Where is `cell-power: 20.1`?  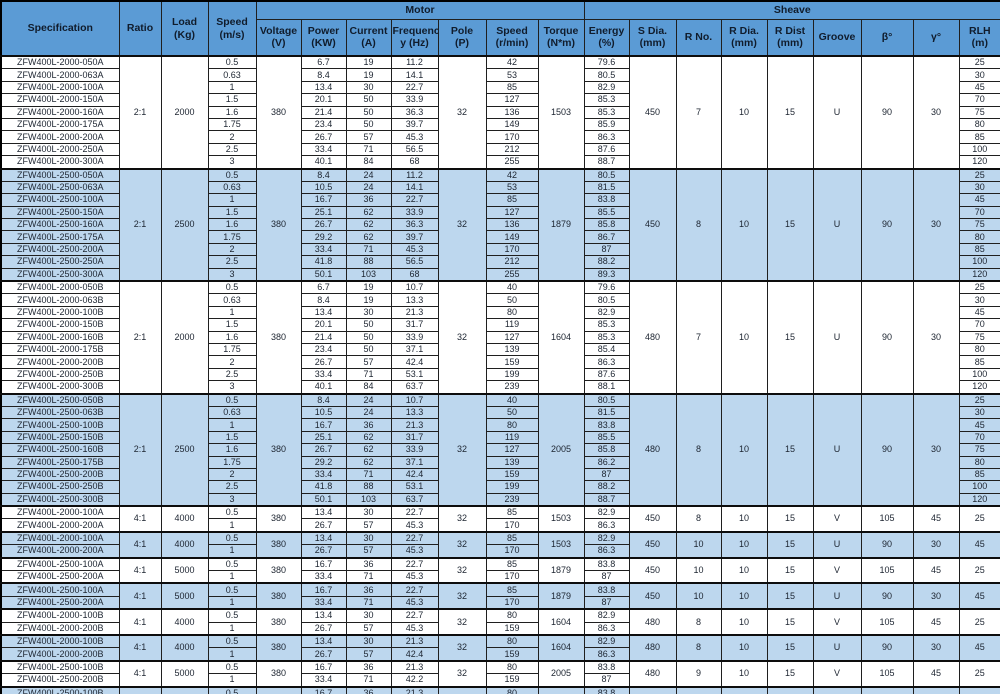
cell-power: 20.1 is located at coordinates (323, 100).